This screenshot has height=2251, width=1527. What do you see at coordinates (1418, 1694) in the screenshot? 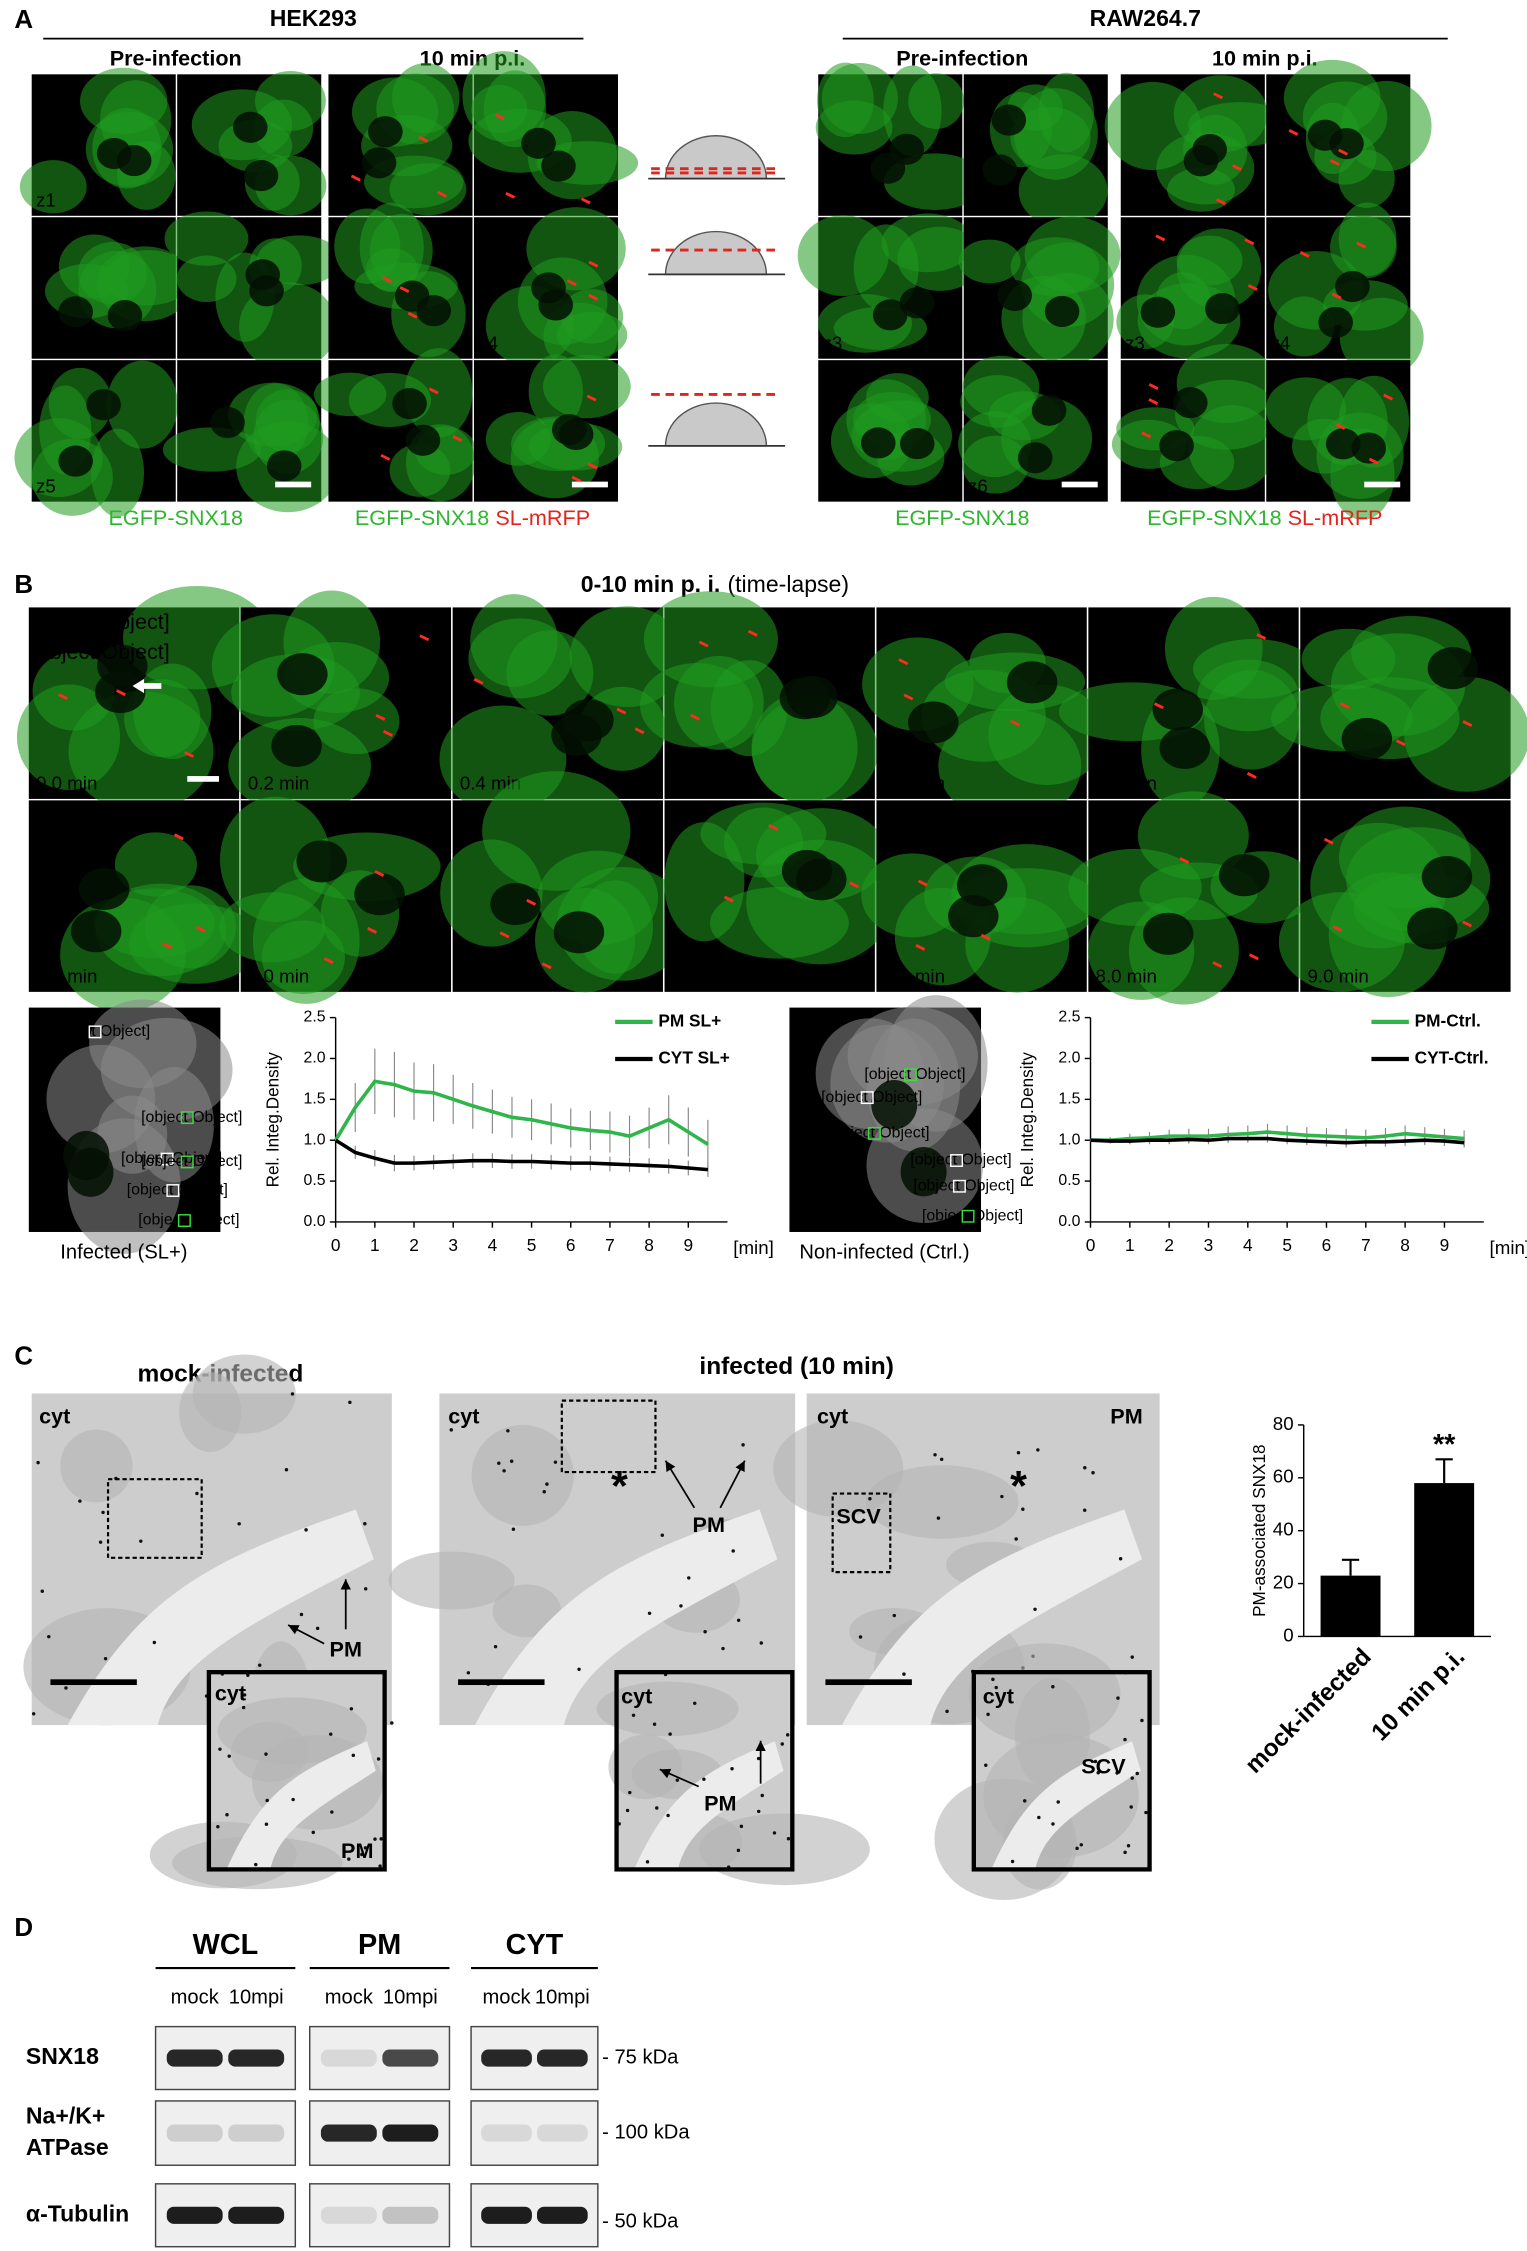
I see `x-tick-label: 10 min p.i.` at bounding box center [1418, 1694].